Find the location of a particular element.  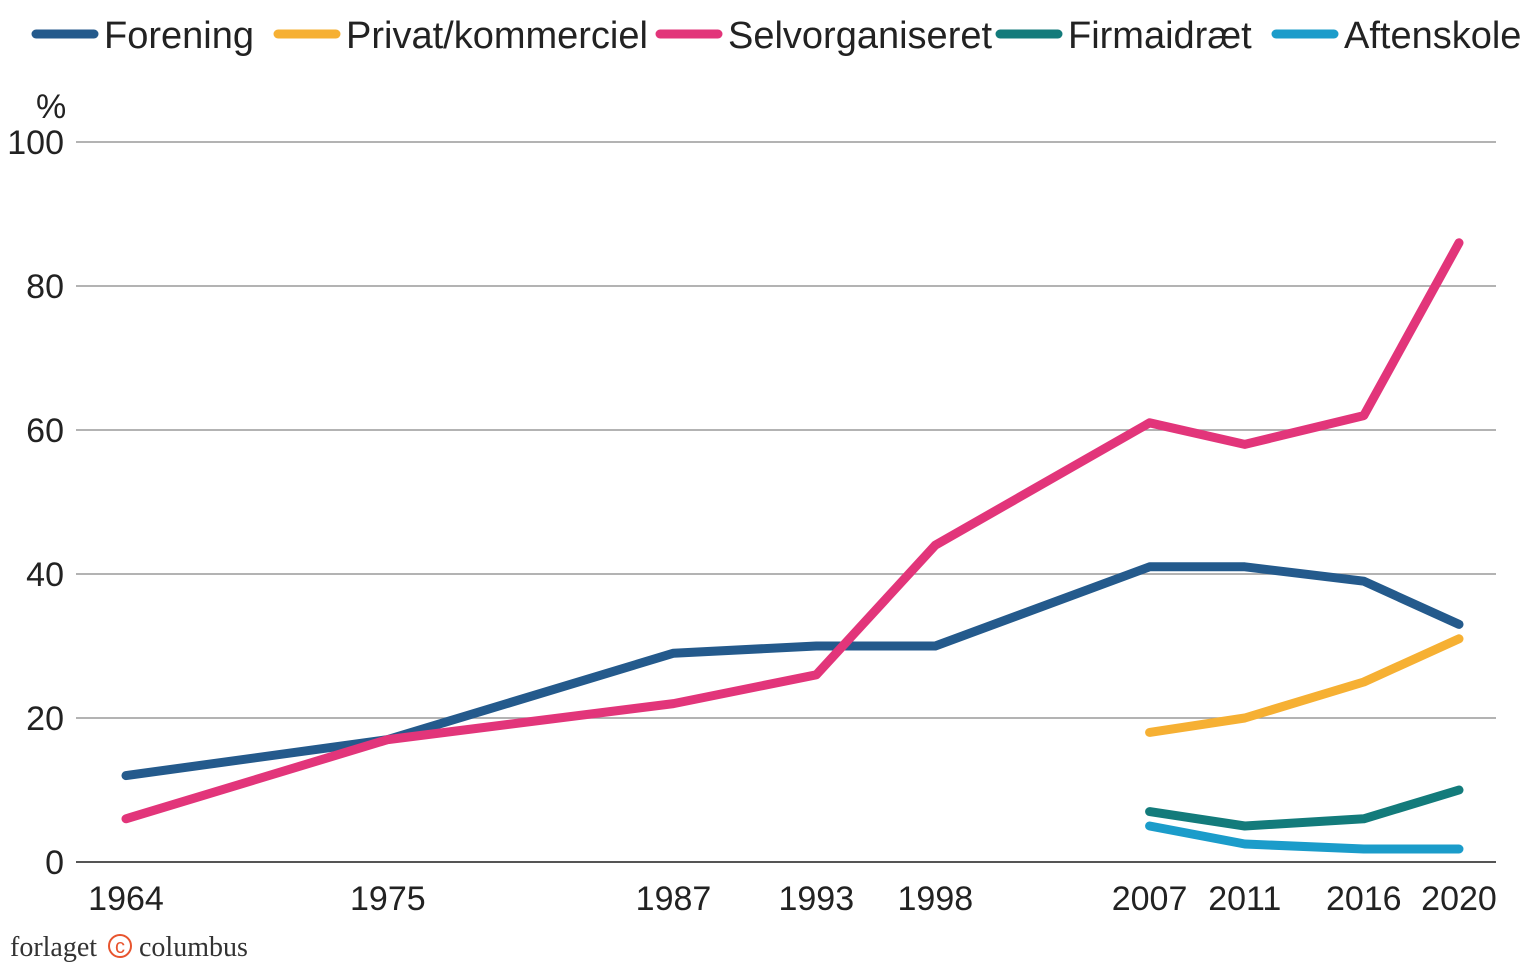

y-tick-label: 40 is located at coordinates (45, 575).